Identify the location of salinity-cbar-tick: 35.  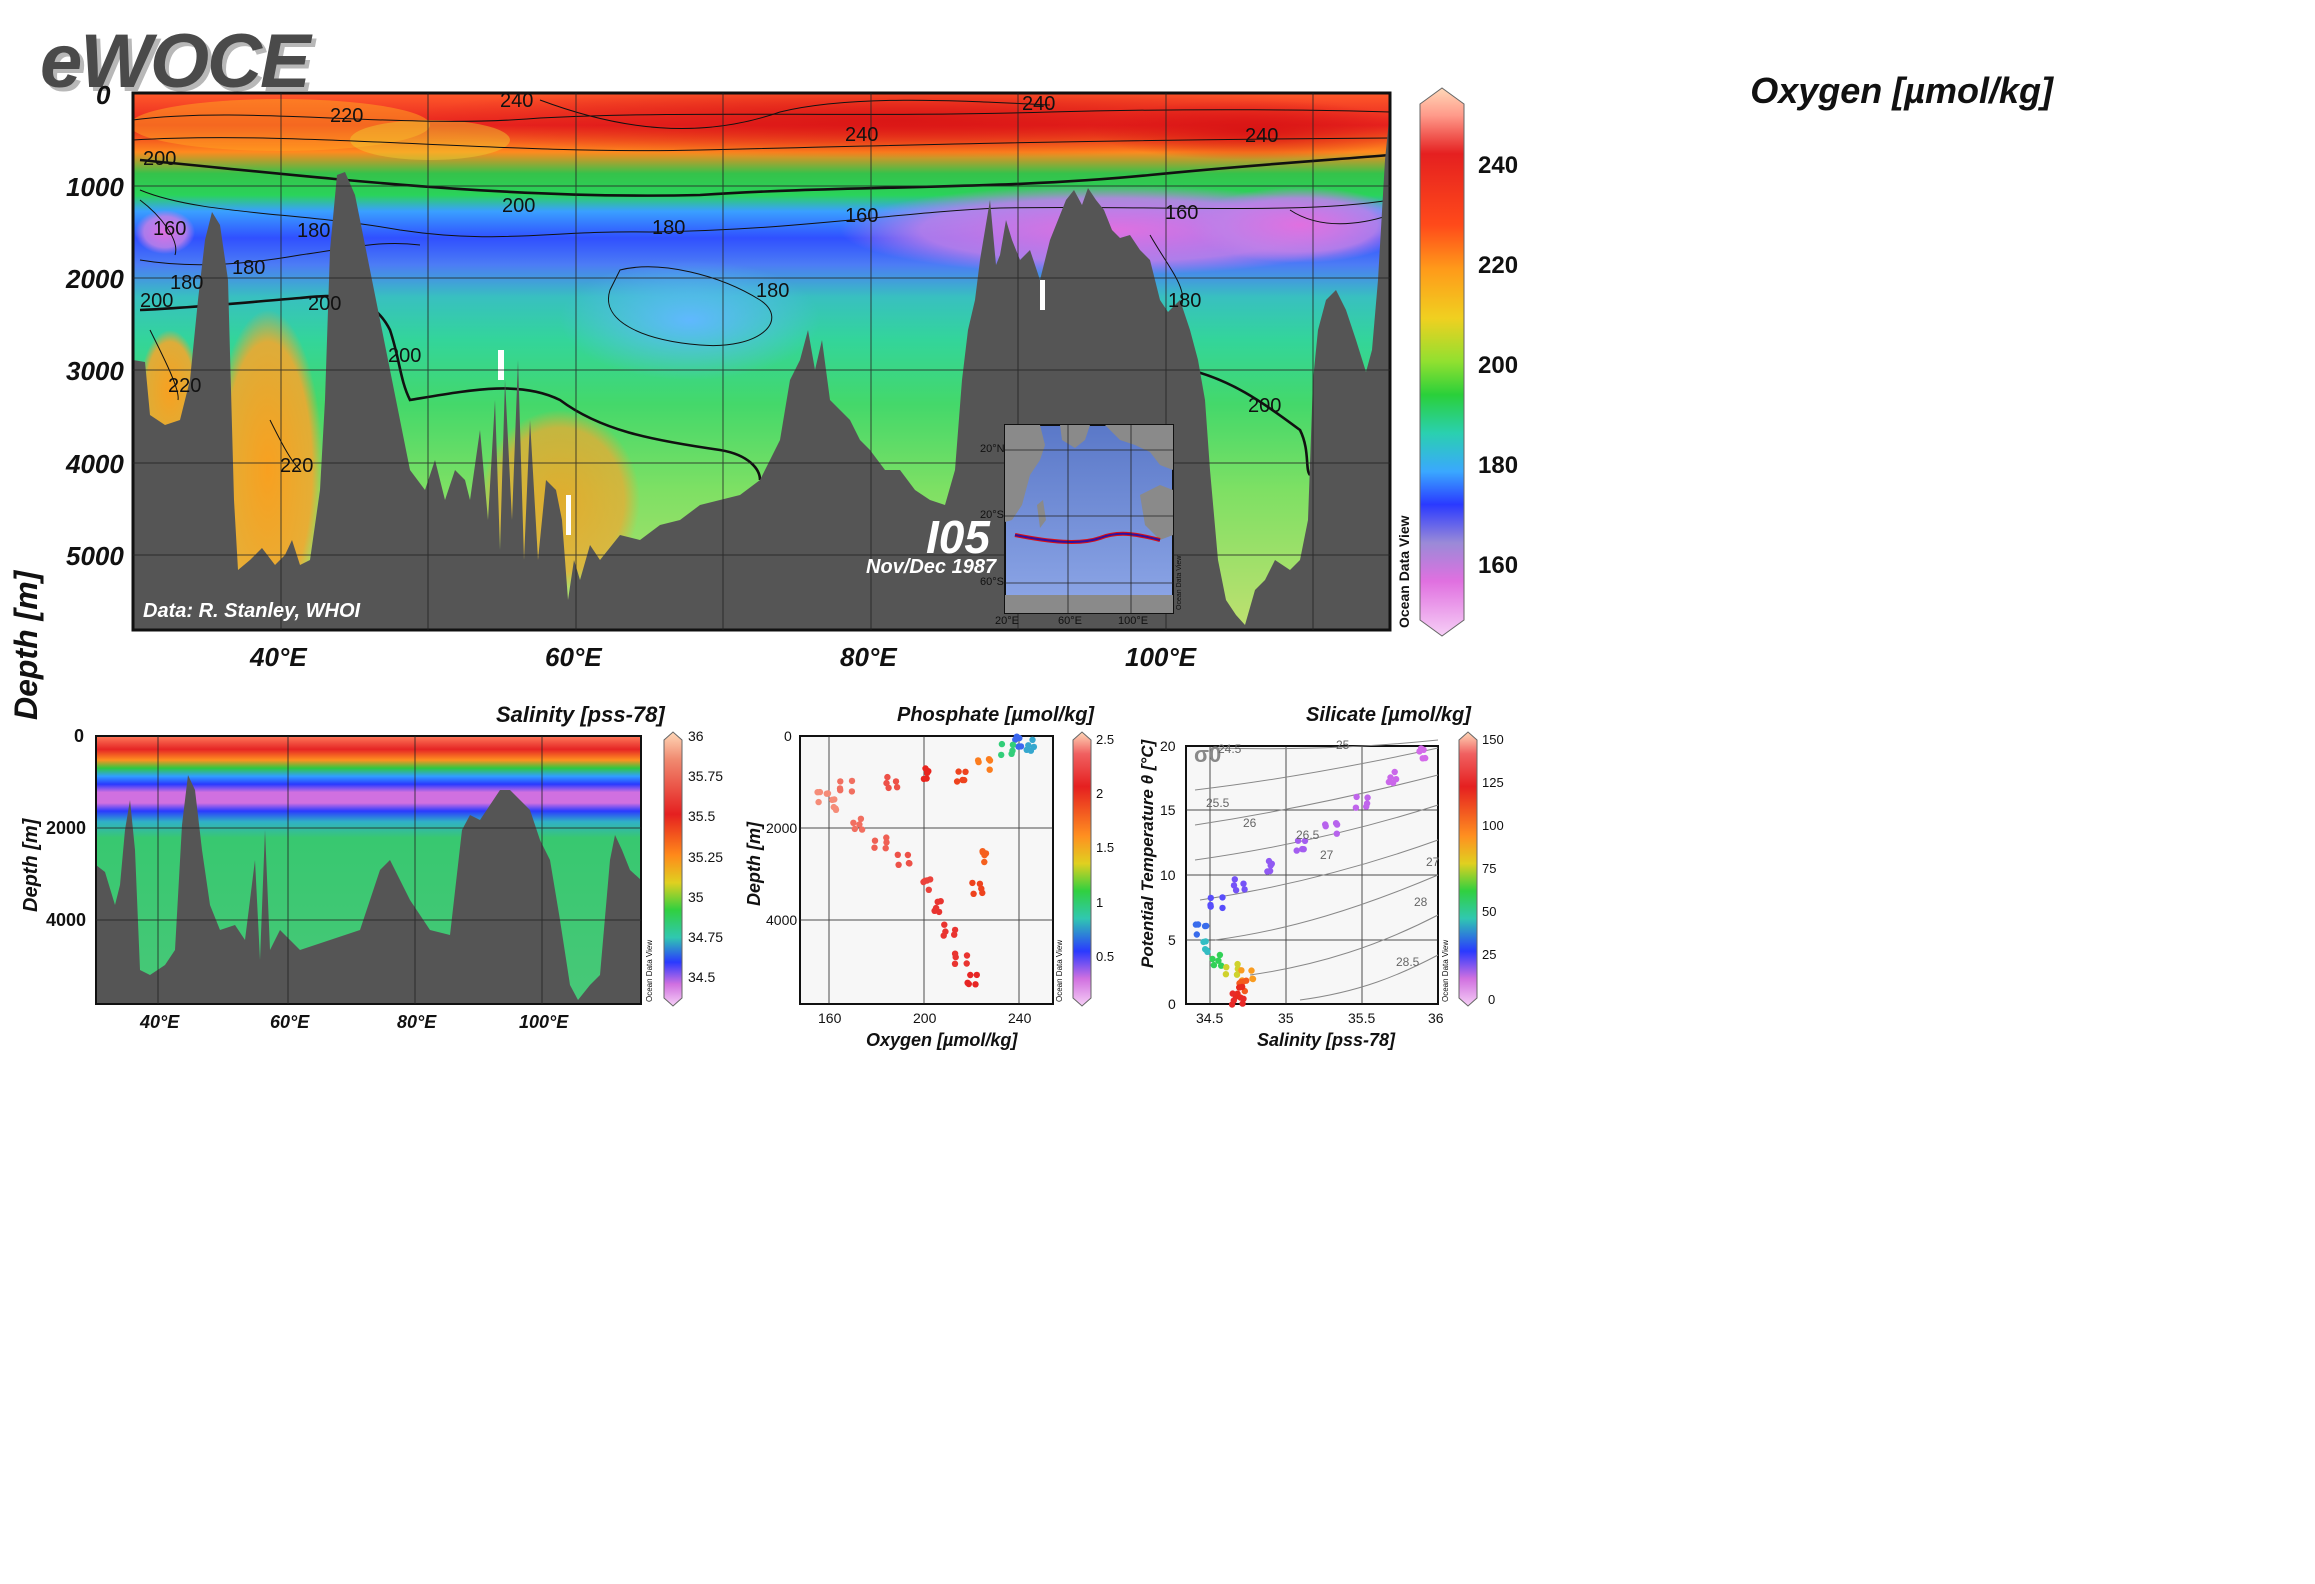
(696, 897).